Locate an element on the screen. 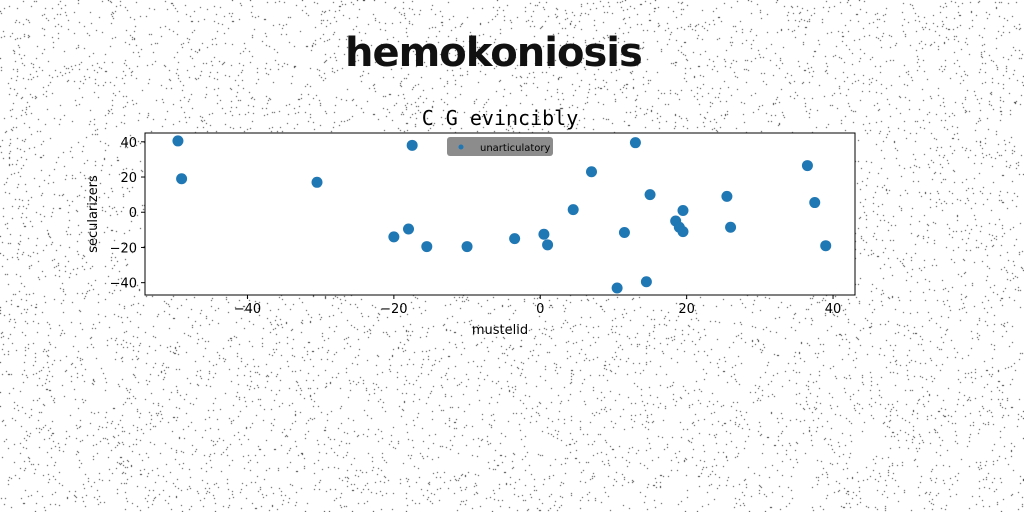 This screenshot has height=512, width=1024. legend-label: unarticulatory is located at coordinates (515, 148).